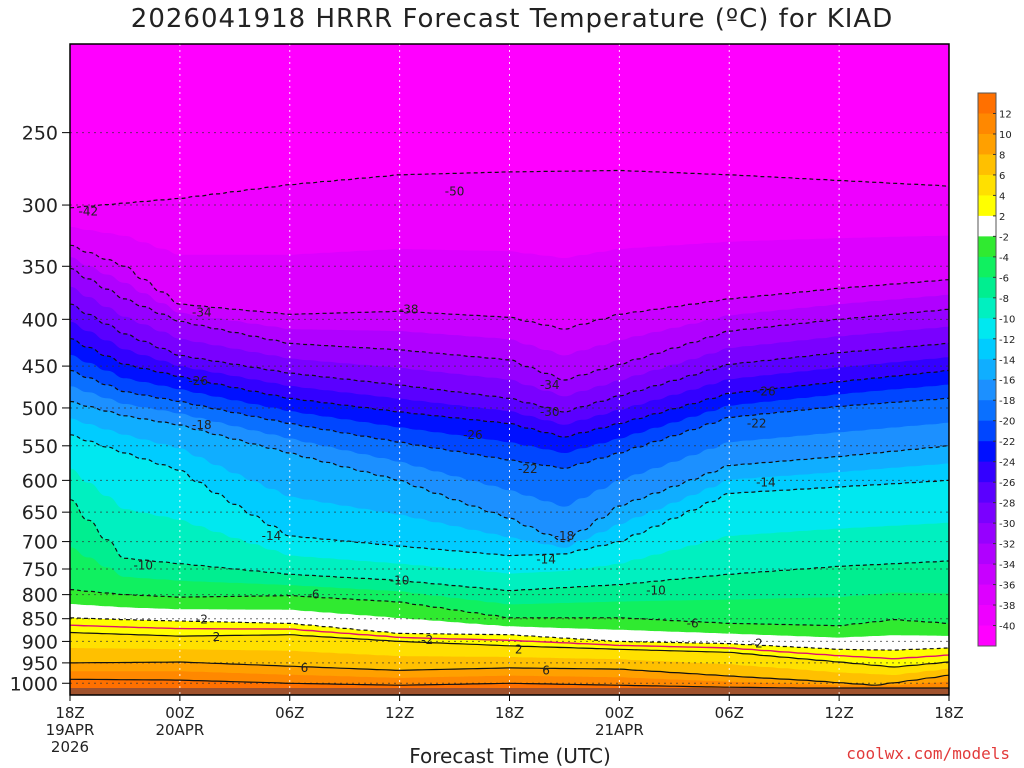  What do you see at coordinates (179, 713) in the screenshot?
I see `x-tick-label: 00Z` at bounding box center [179, 713].